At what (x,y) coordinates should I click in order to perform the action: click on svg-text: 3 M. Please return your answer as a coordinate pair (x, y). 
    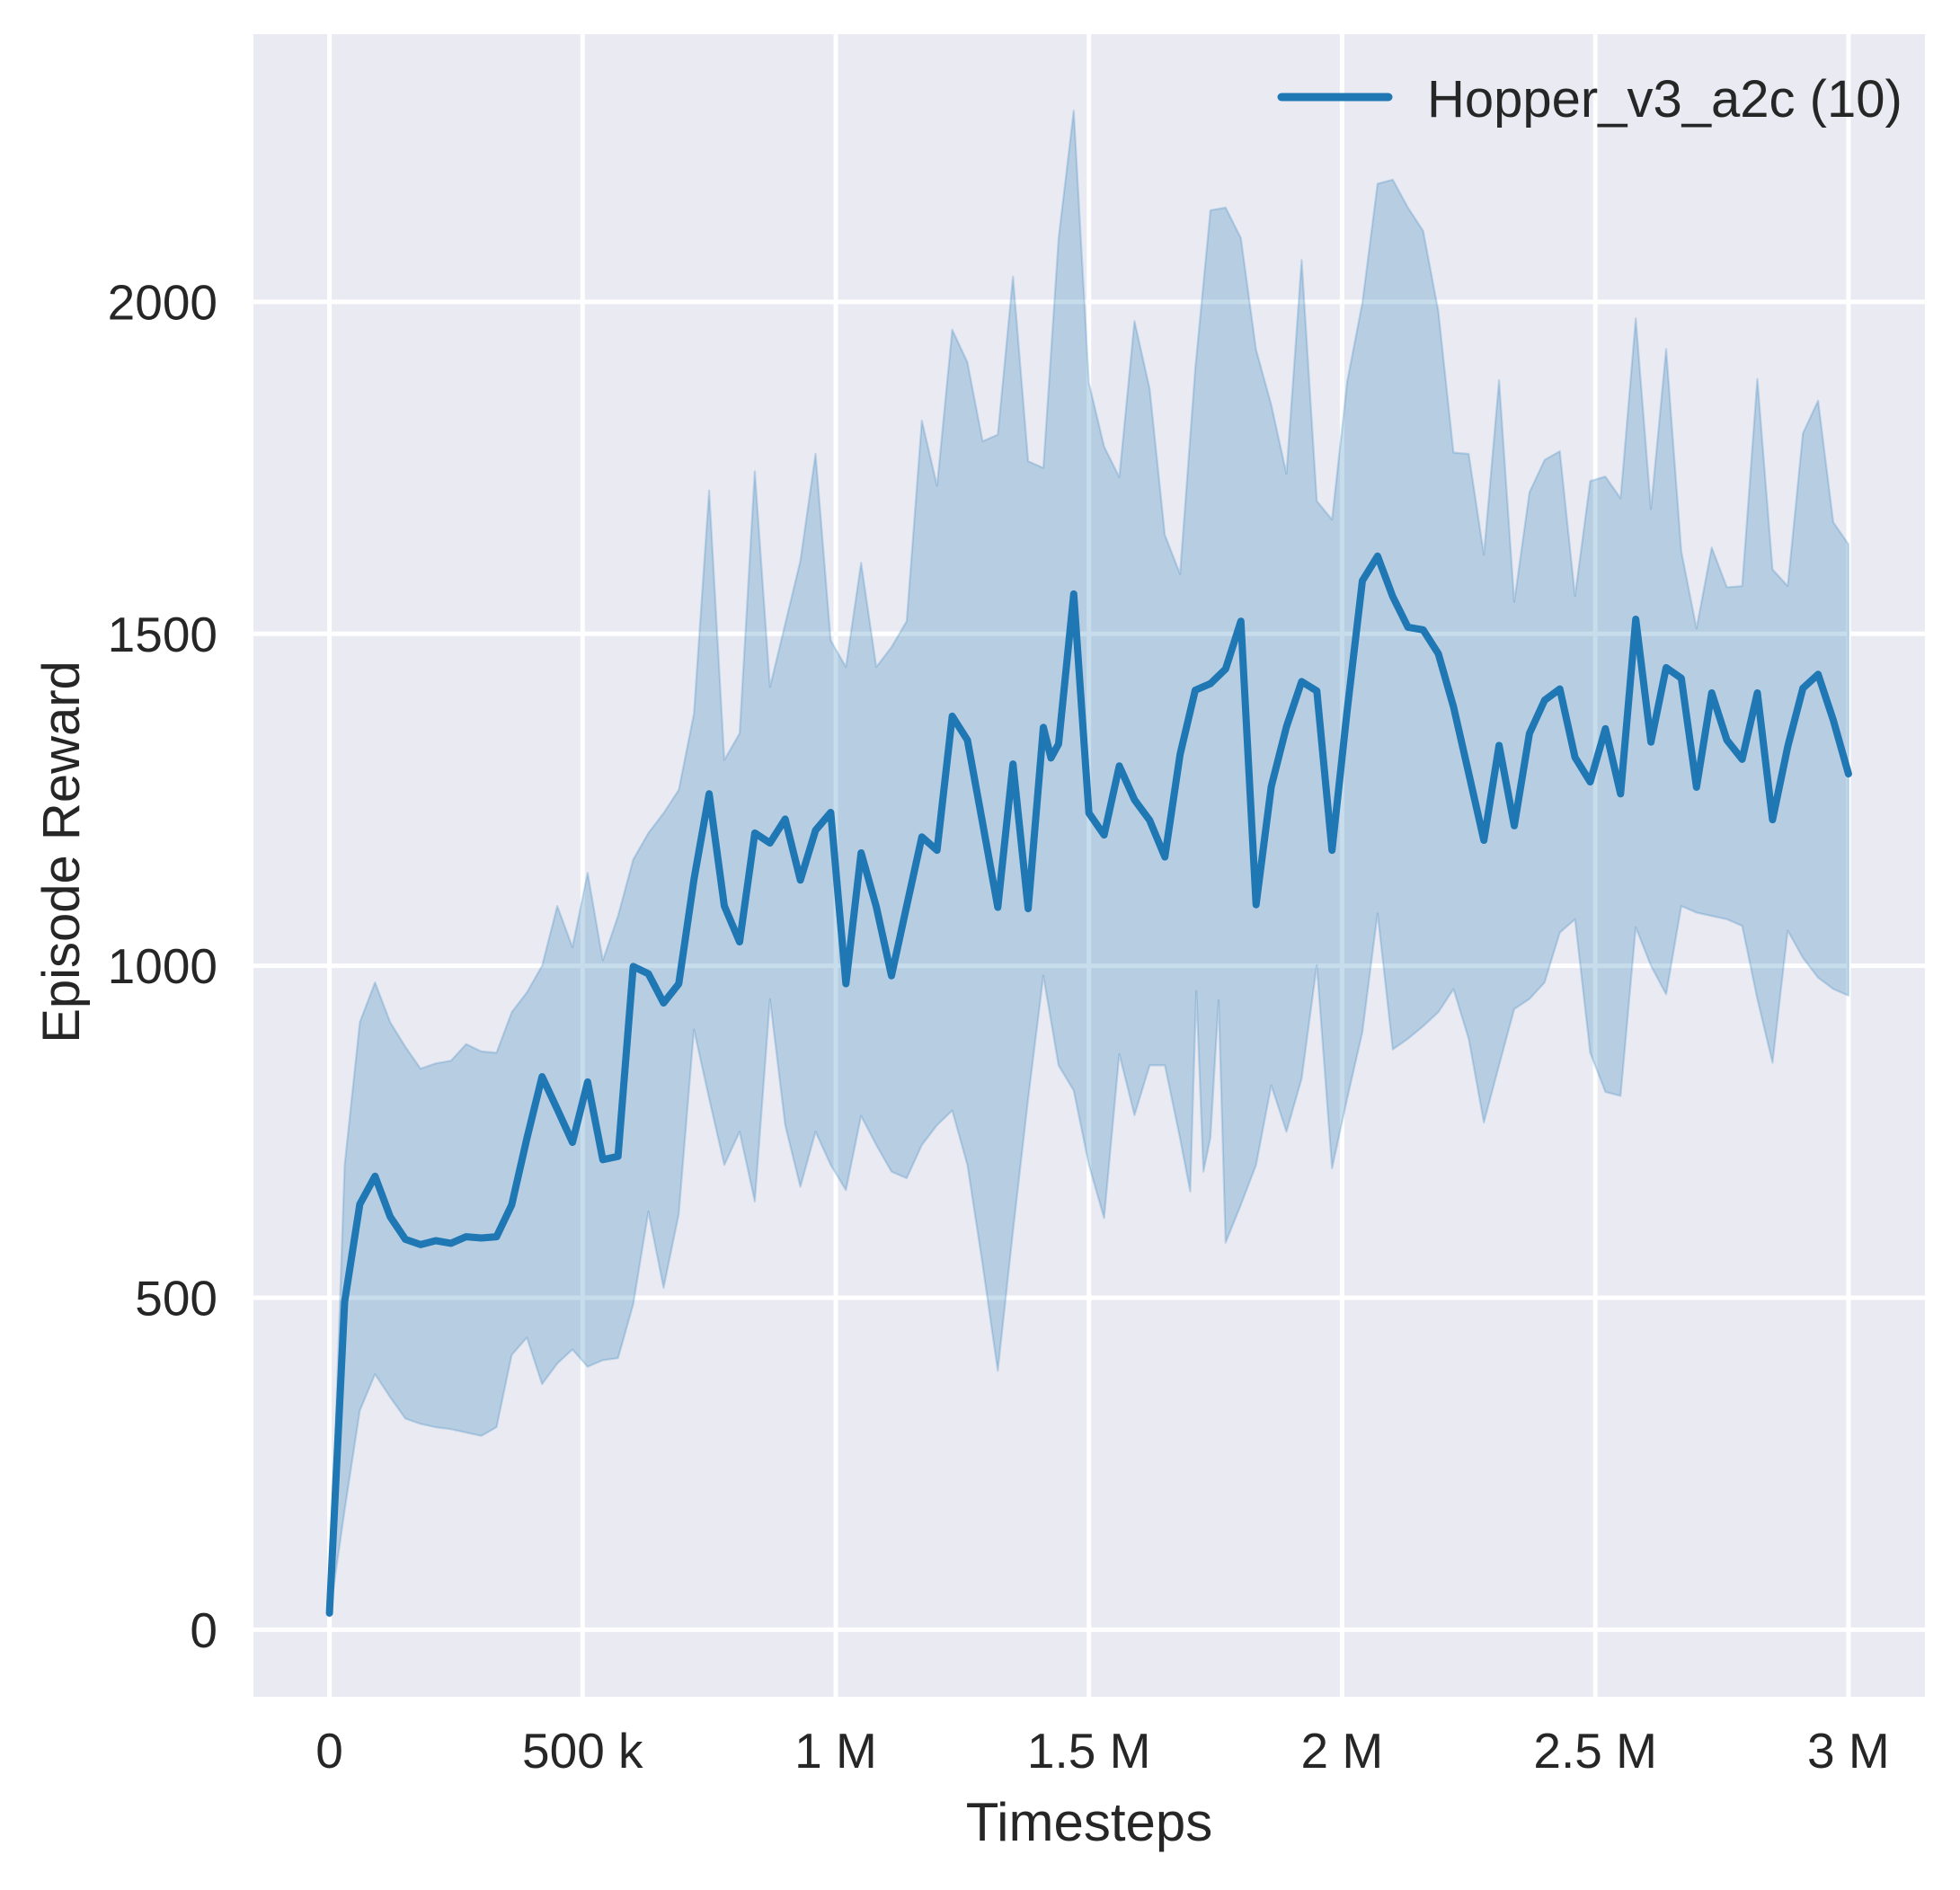
    Looking at the image, I should click on (1848, 1751).